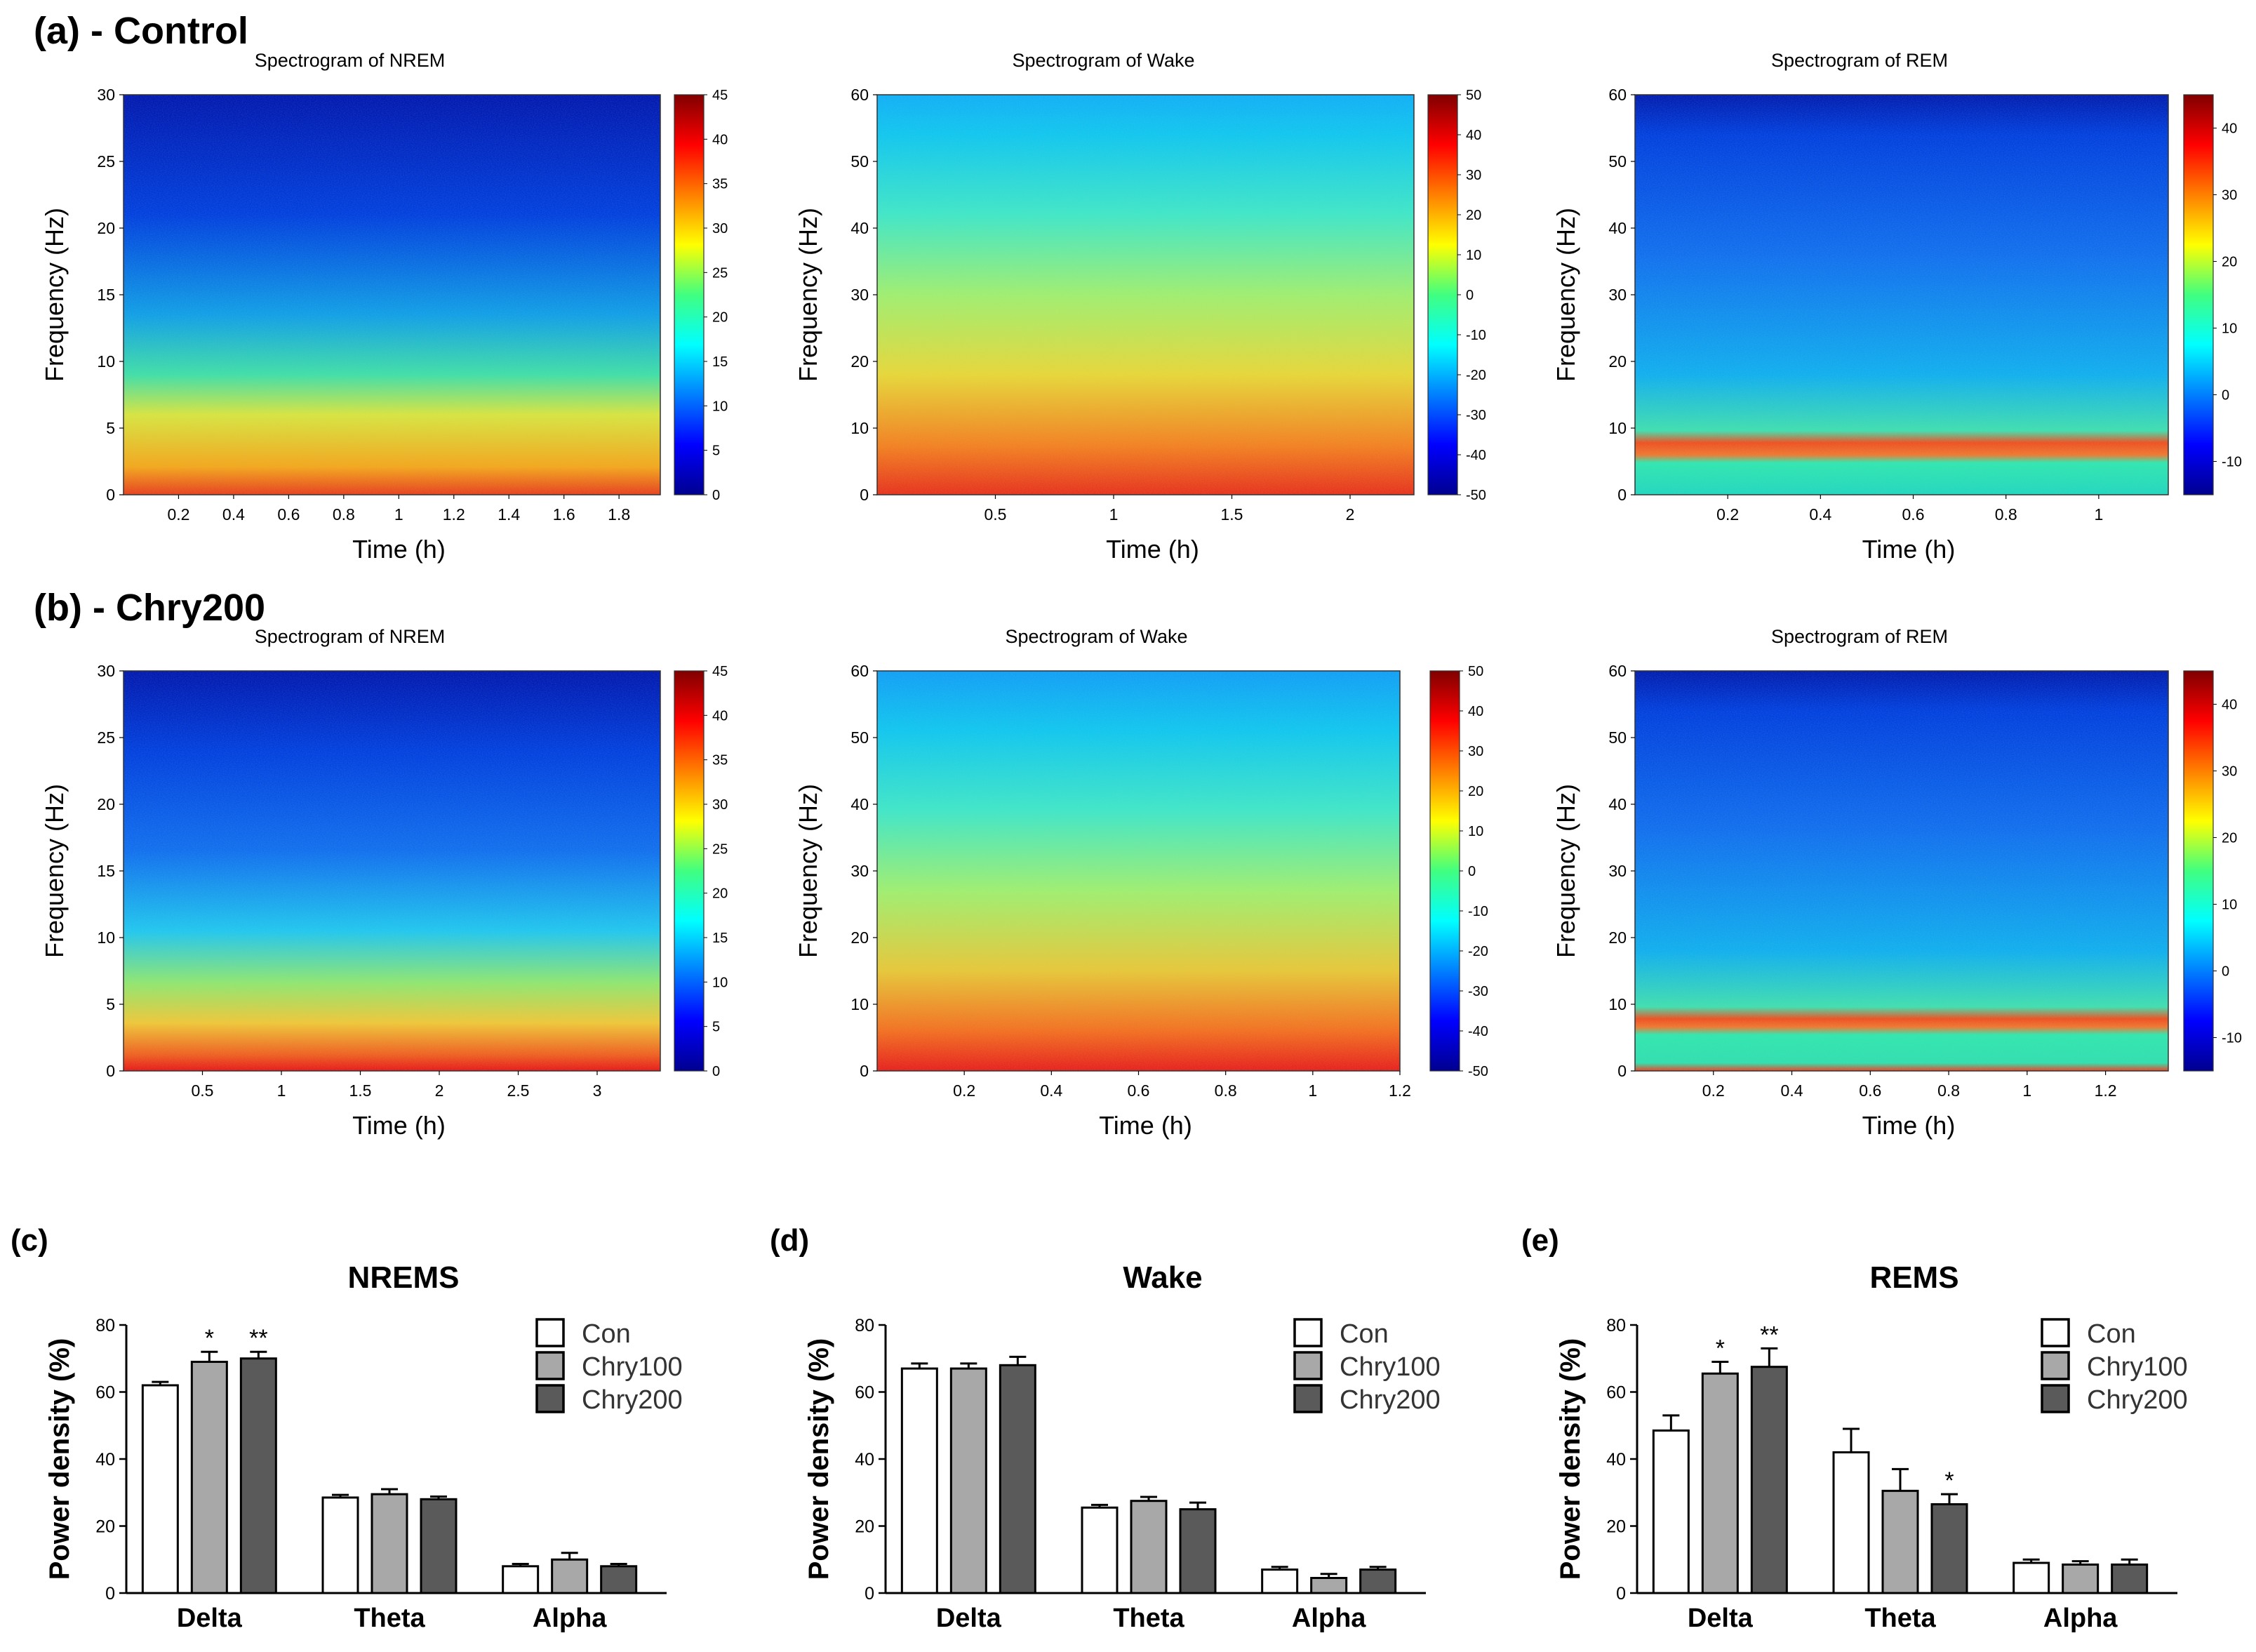 The width and height of the screenshot is (2256, 1652). What do you see at coordinates (1540, 1241) in the screenshot?
I see `panel-label: (e)` at bounding box center [1540, 1241].